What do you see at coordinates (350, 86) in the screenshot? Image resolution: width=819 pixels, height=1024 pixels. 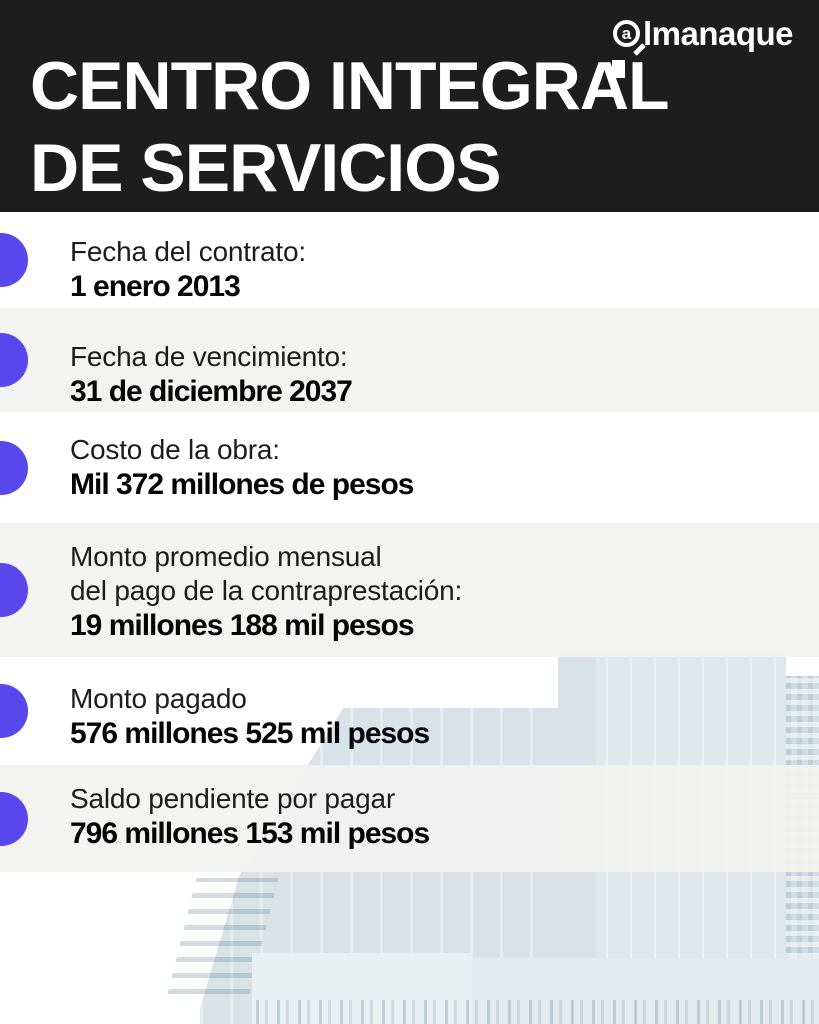 I see `page-title-line-1: CENTRO INTEGRAL` at bounding box center [350, 86].